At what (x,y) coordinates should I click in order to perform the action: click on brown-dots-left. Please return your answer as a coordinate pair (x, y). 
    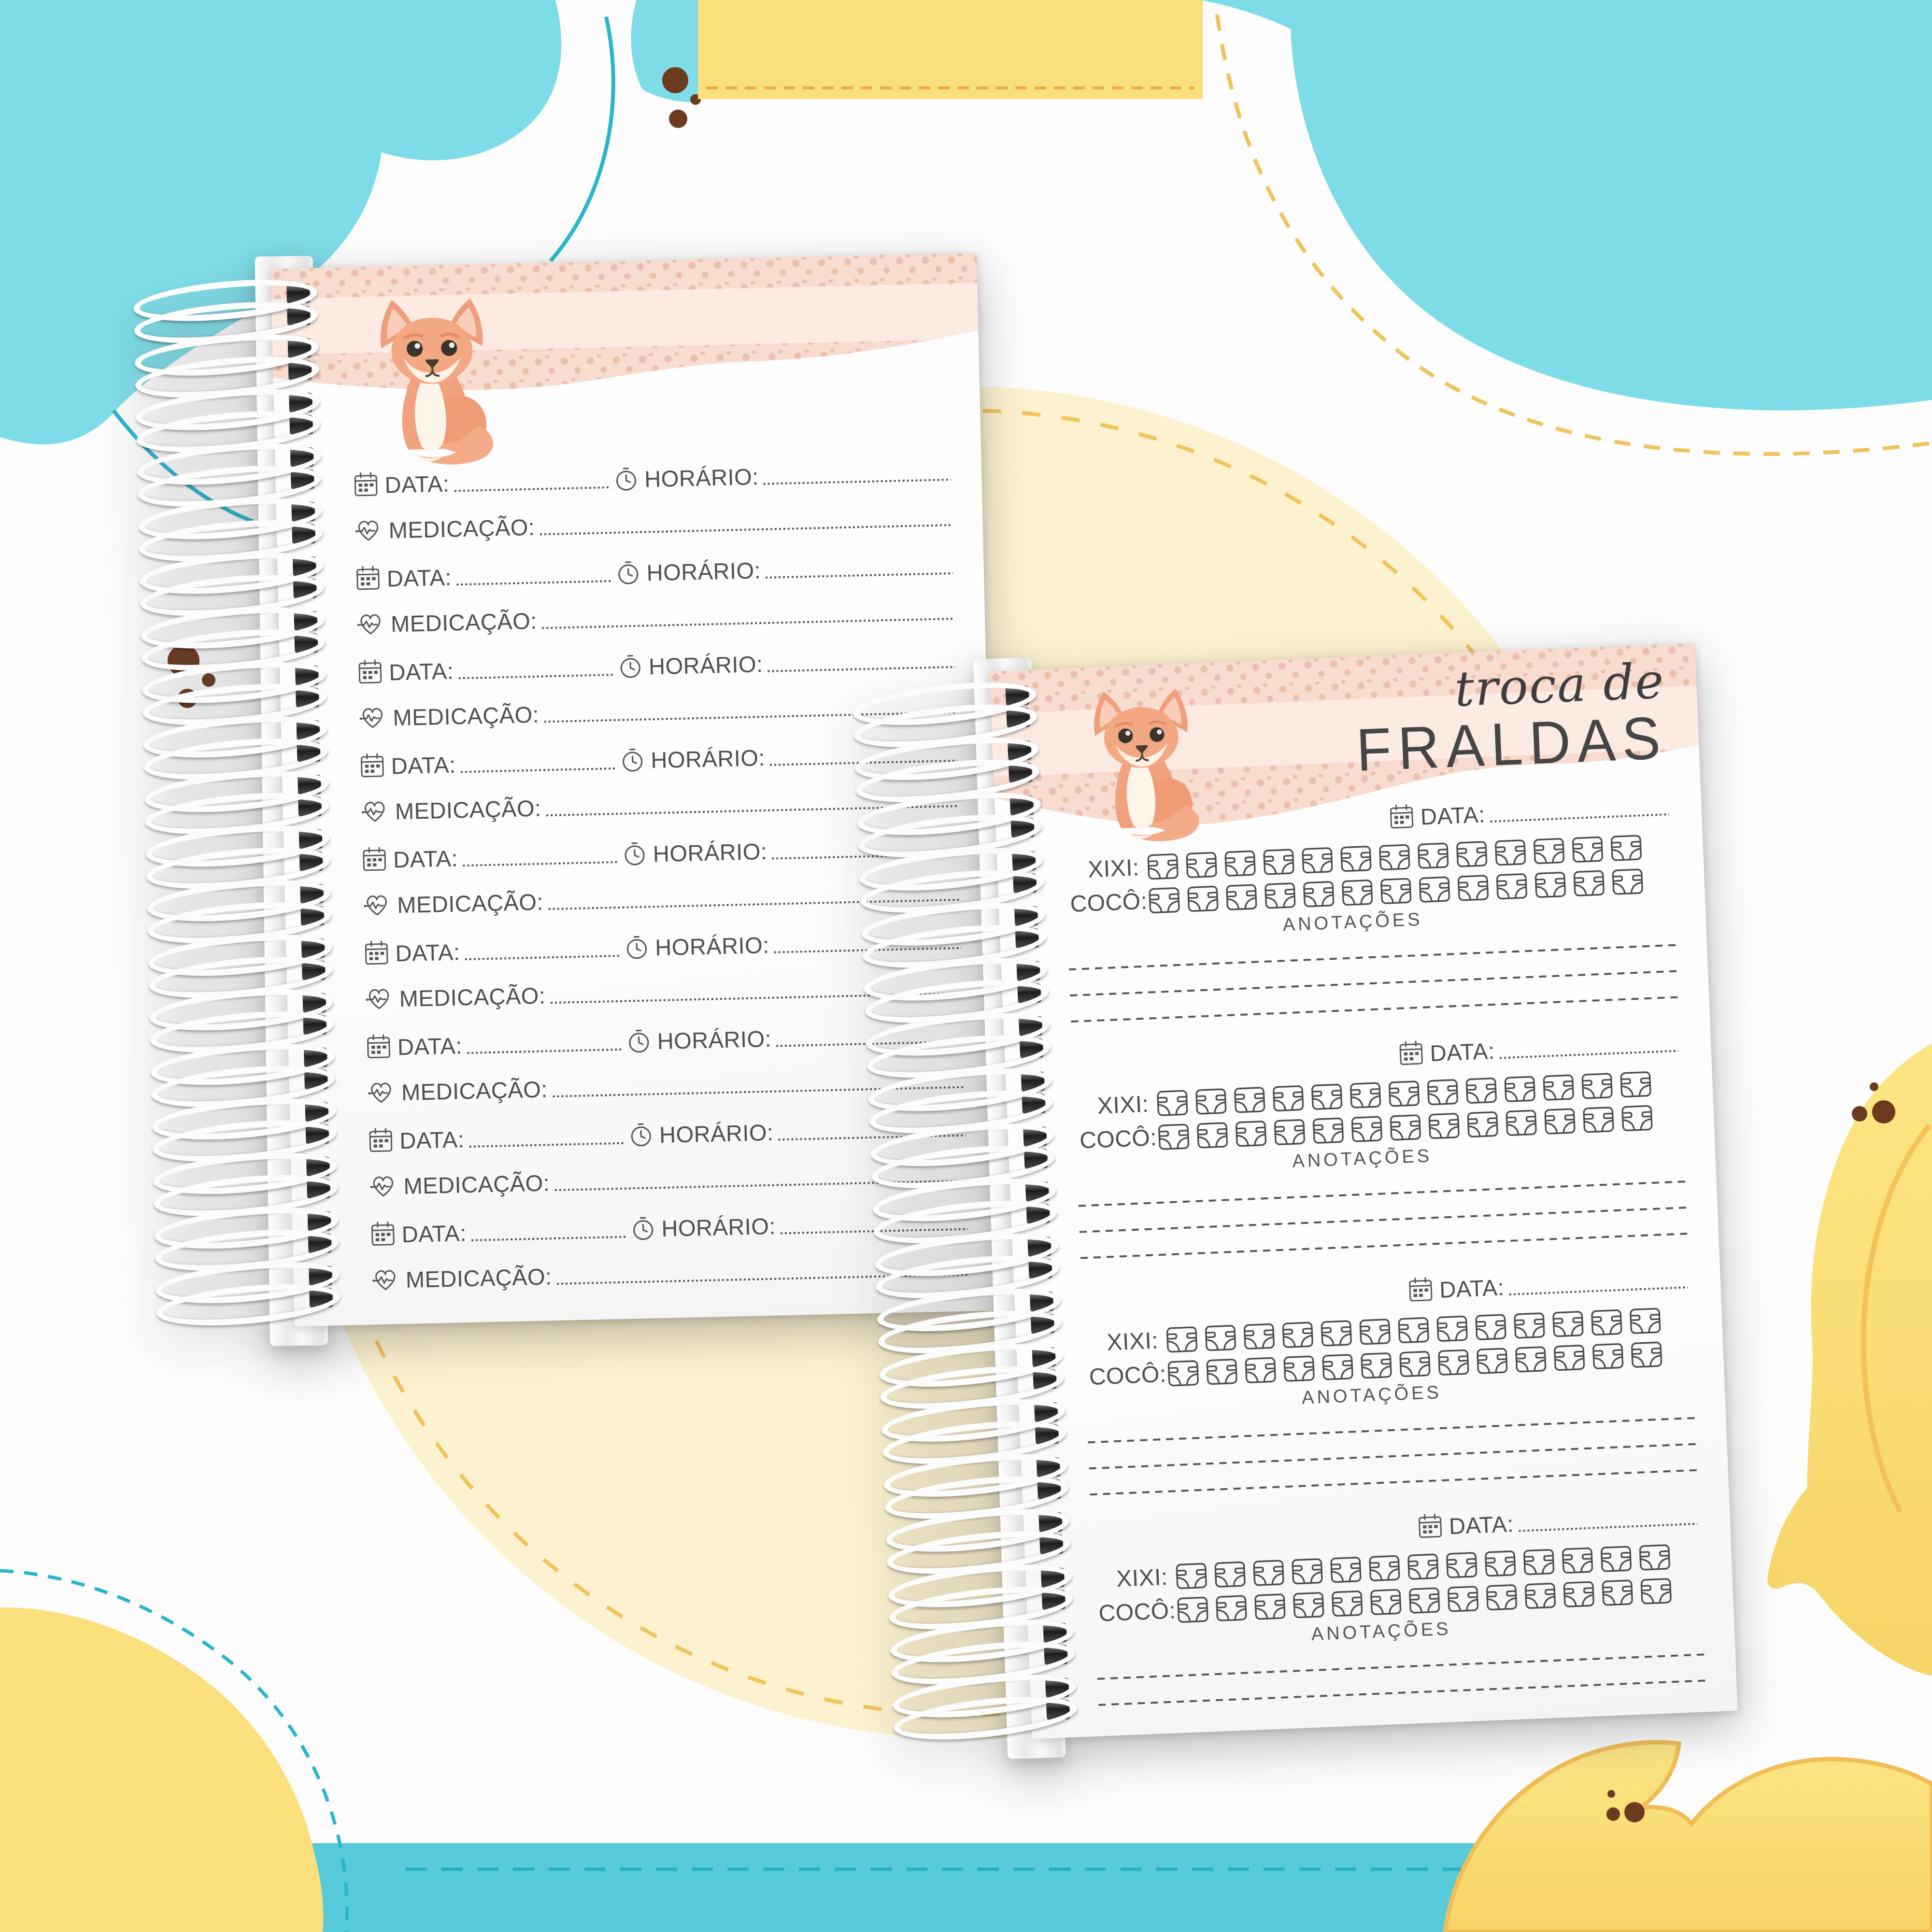
    Looking at the image, I should click on (191, 676).